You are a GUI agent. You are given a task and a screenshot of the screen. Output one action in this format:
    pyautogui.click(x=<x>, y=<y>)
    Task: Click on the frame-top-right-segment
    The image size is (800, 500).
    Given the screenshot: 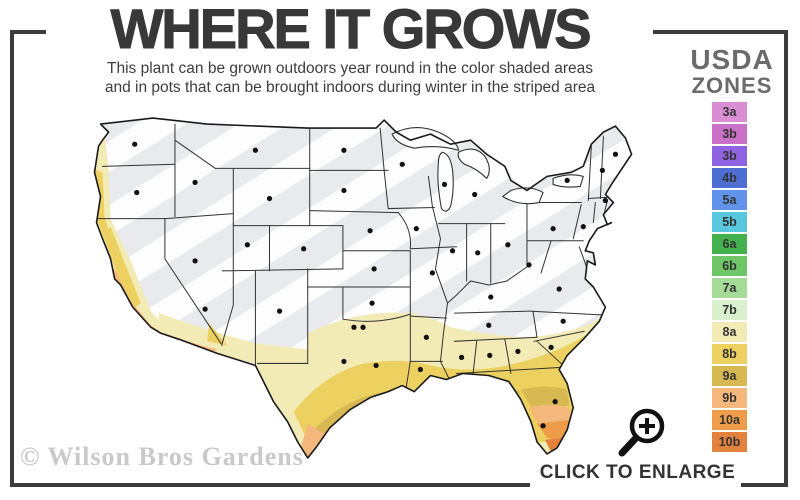 What is the action you would take?
    pyautogui.click(x=720, y=32)
    